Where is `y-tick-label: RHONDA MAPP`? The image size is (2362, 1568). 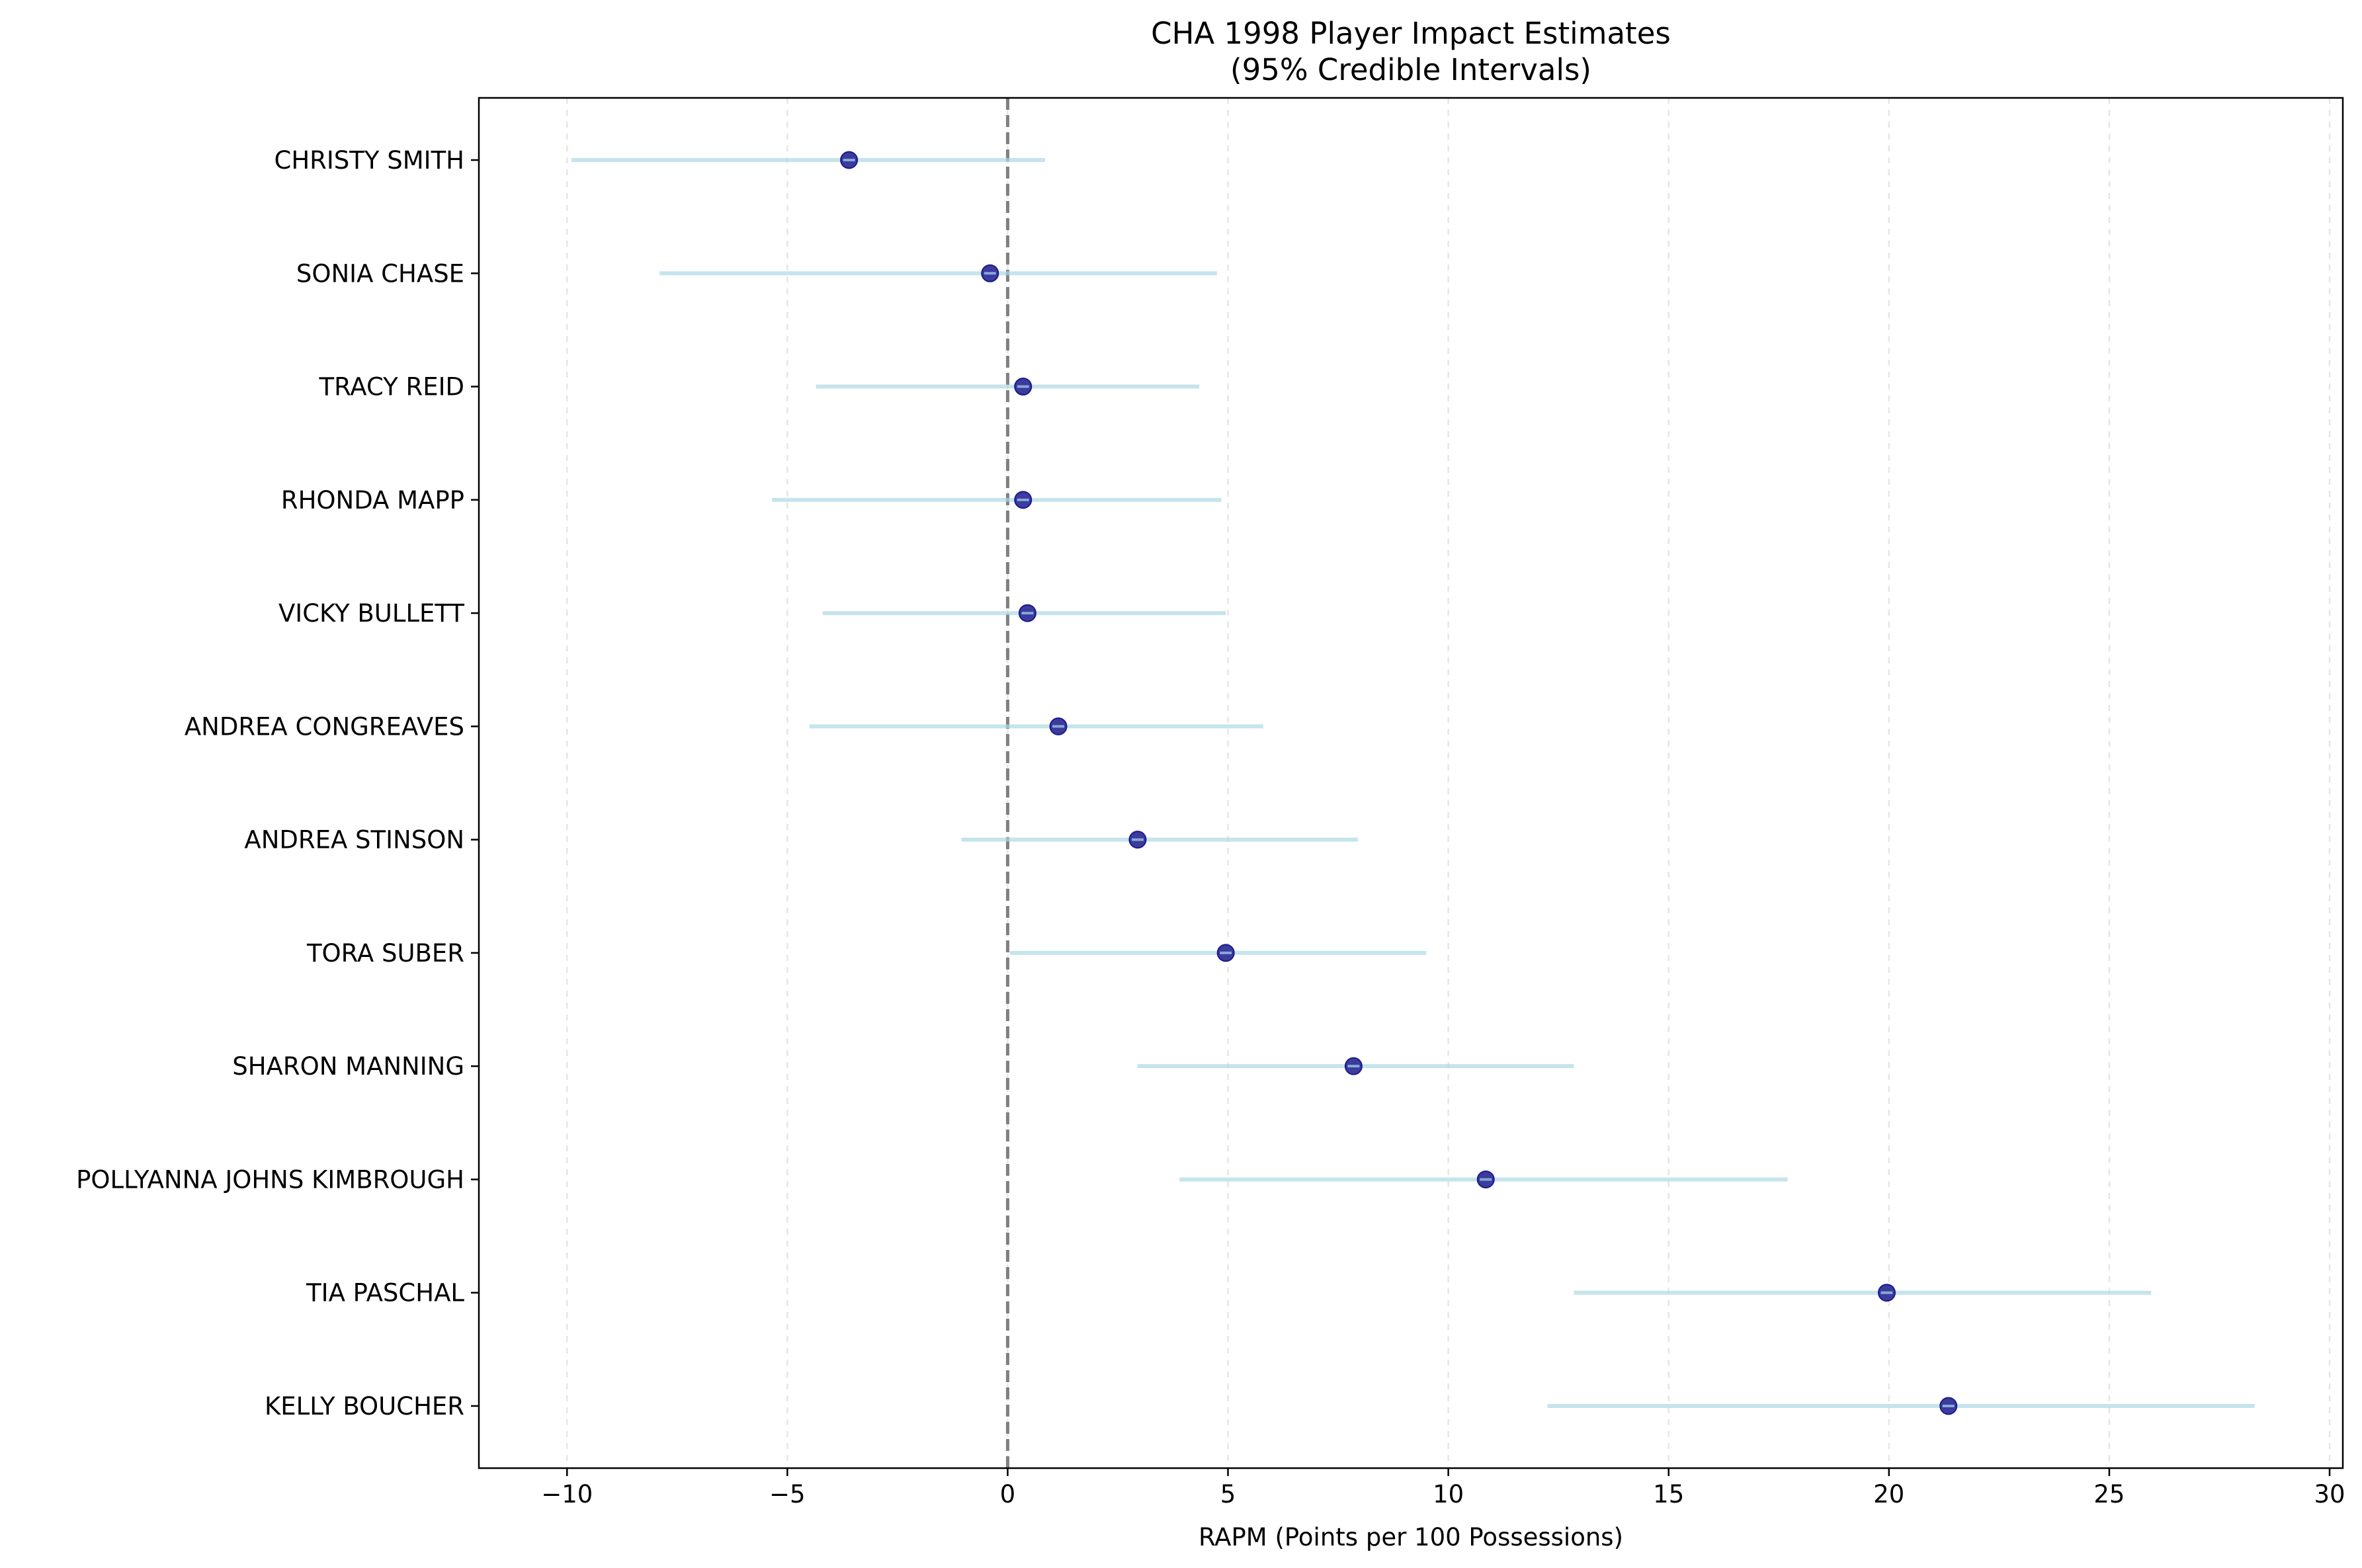
y-tick-label: RHONDA MAPP is located at coordinates (372, 500).